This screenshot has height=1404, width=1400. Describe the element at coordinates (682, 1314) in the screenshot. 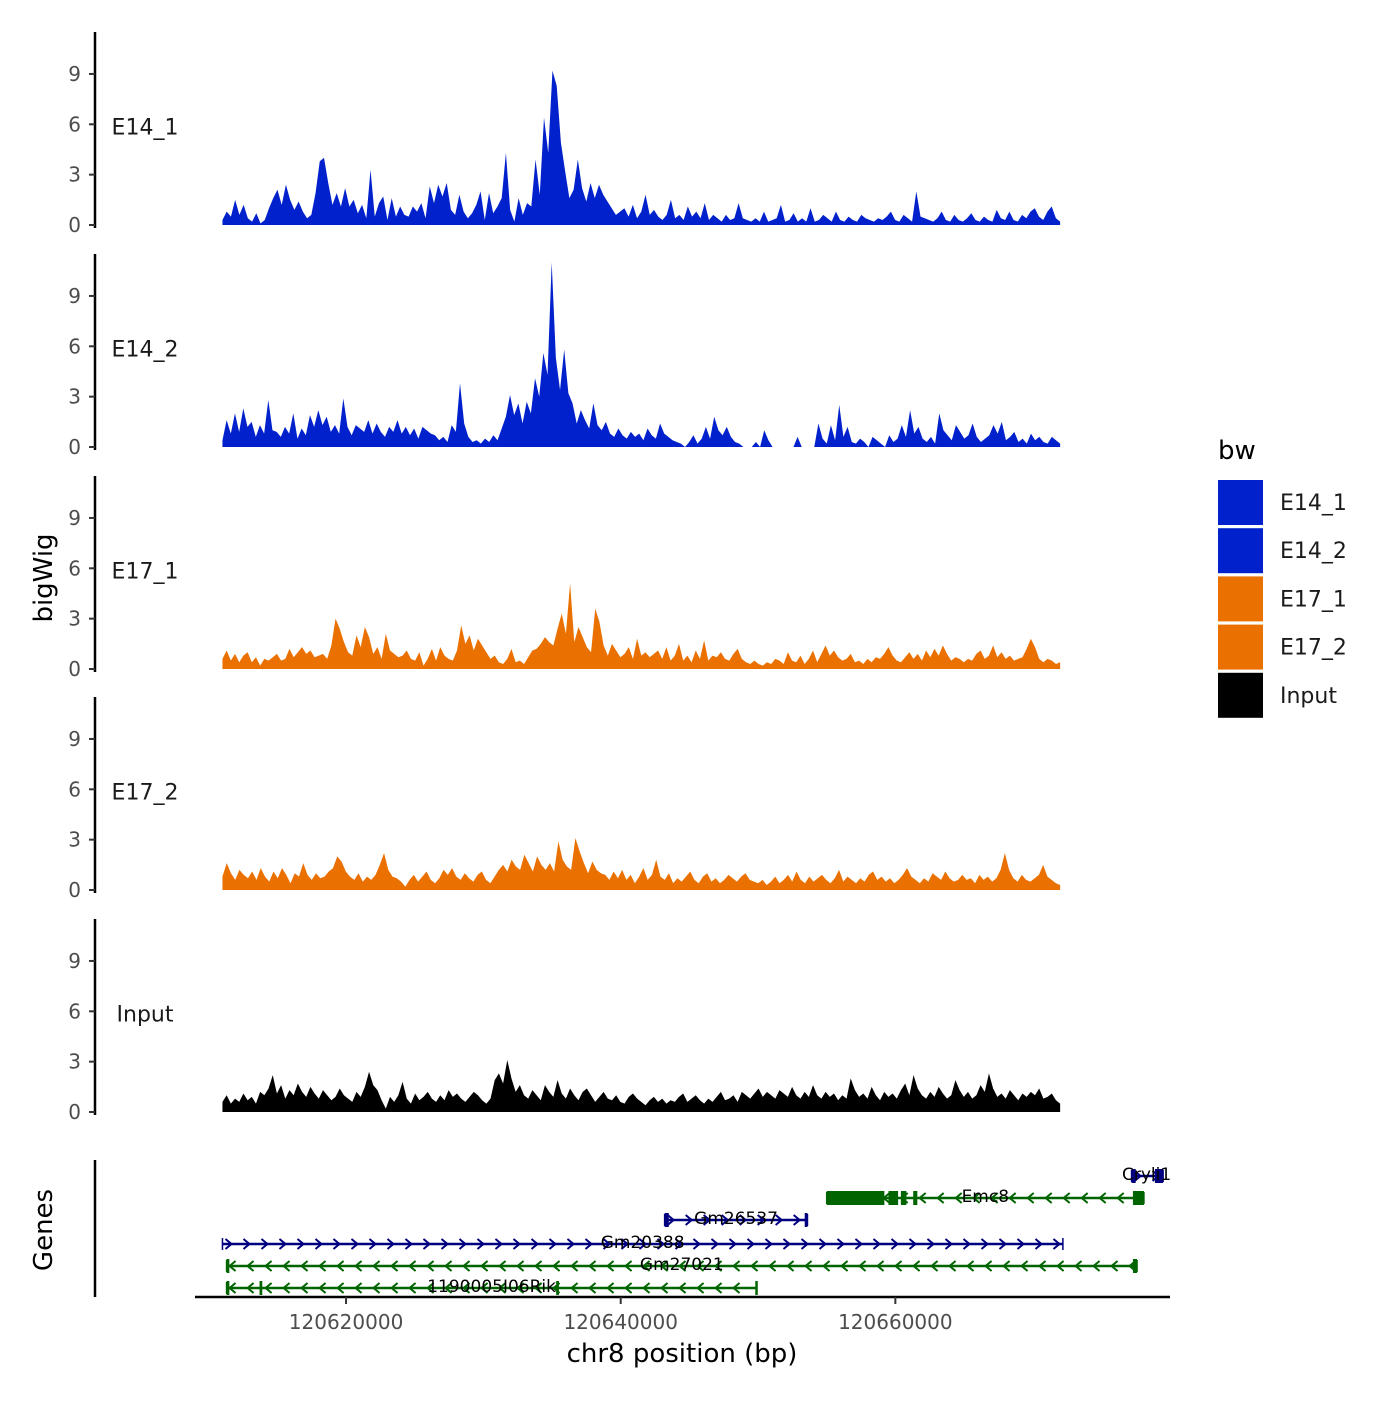

I see `x-axis: 120620000 120640000 120660000` at that location.